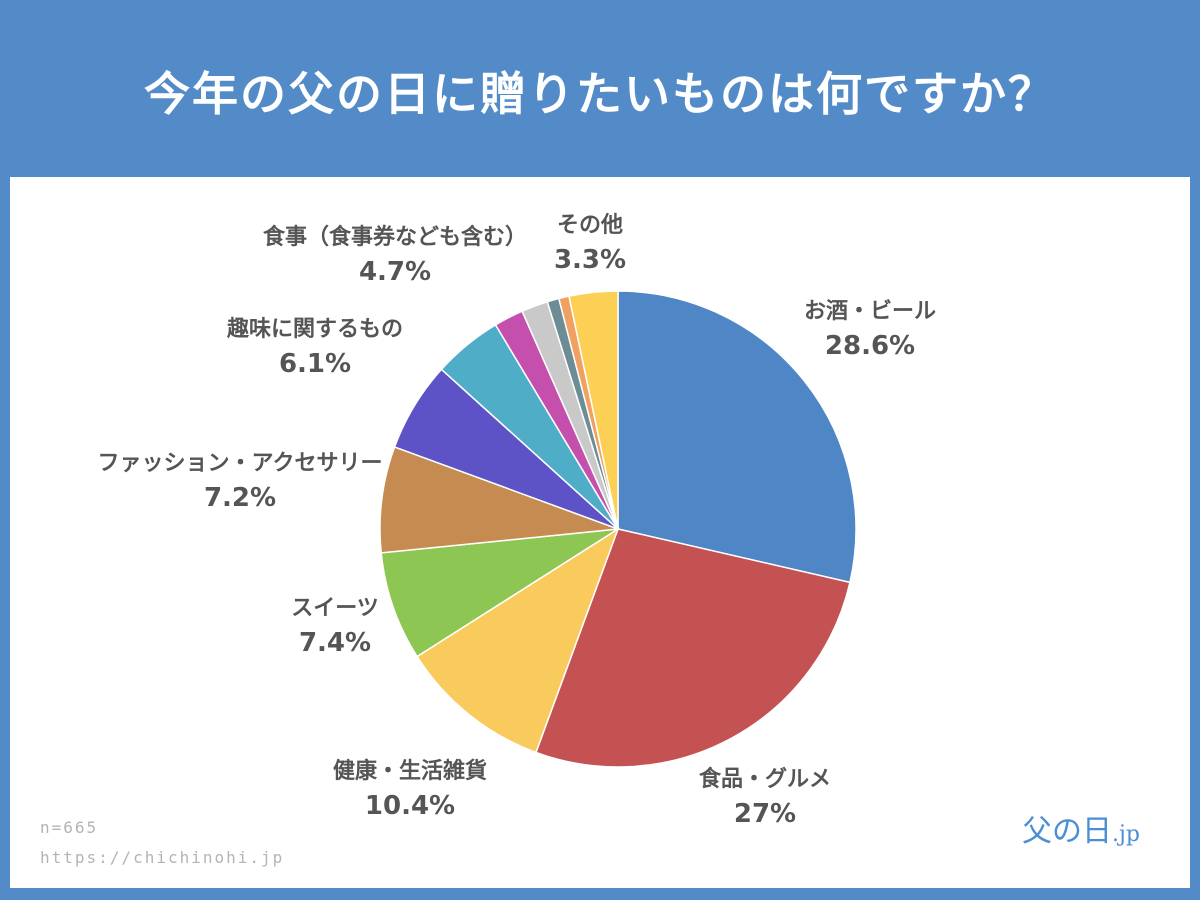  I want to click on label-percent: 10.4%, so click(410, 805).